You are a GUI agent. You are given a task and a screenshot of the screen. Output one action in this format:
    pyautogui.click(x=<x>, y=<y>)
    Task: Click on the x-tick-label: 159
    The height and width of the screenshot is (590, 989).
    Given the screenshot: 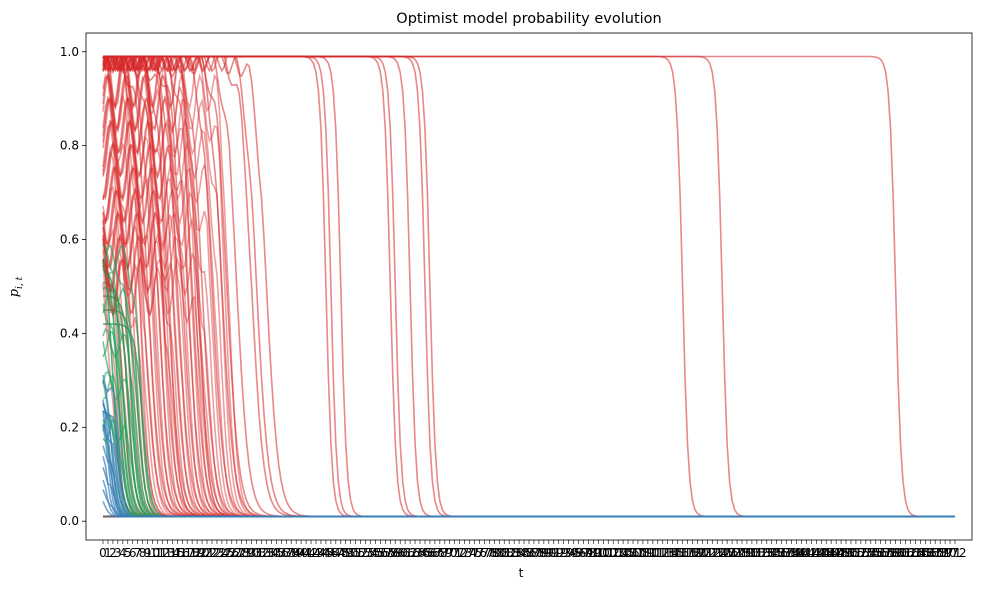 What is the action you would take?
    pyautogui.click(x=890, y=553)
    